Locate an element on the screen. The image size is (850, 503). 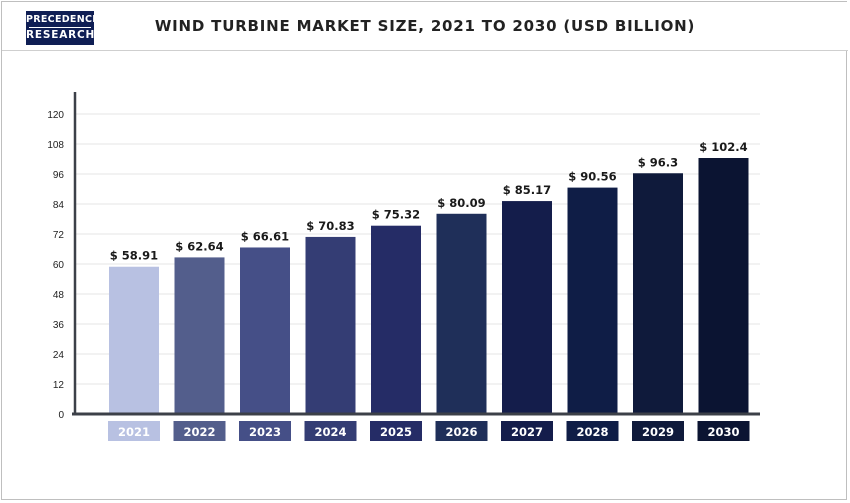
logo-line1: PRECEDENCE is located at coordinates (63, 19).